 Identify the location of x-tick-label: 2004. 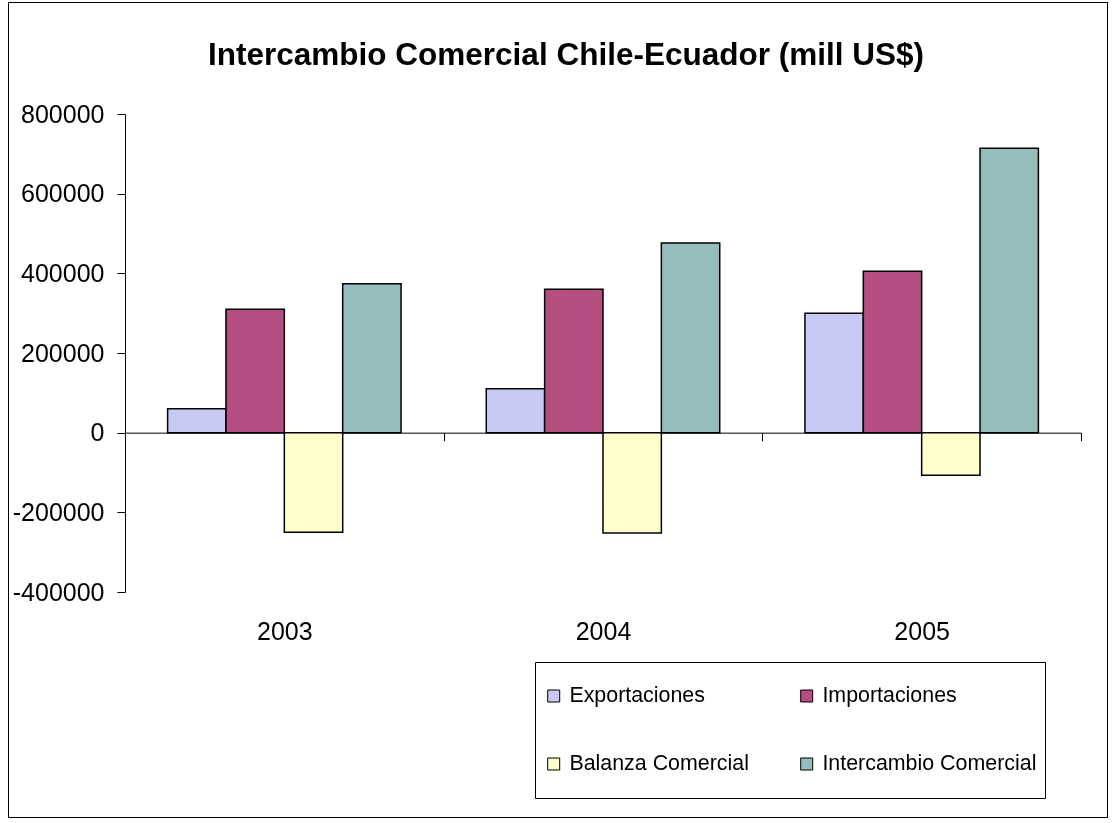
(603, 630).